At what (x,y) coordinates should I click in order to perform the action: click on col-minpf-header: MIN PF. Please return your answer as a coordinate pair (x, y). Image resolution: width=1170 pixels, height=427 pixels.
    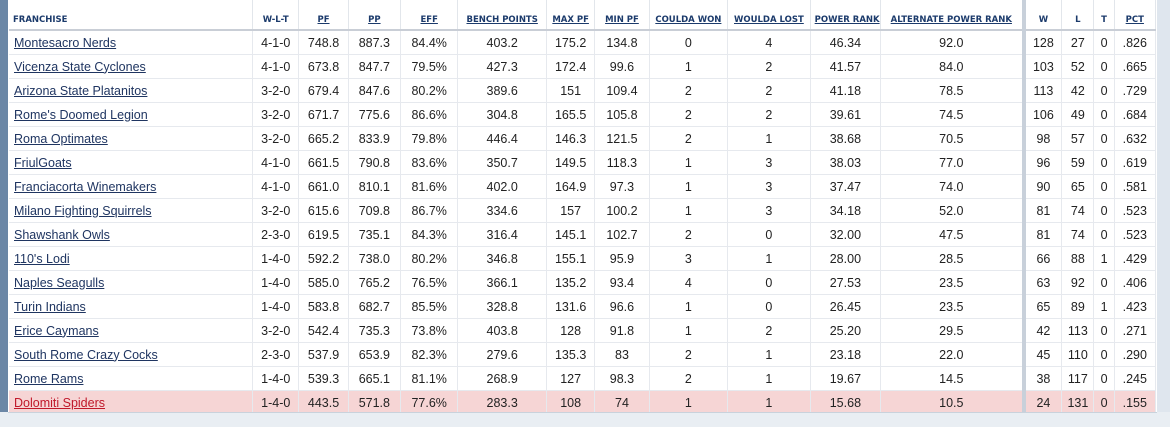
    Looking at the image, I should click on (622, 15).